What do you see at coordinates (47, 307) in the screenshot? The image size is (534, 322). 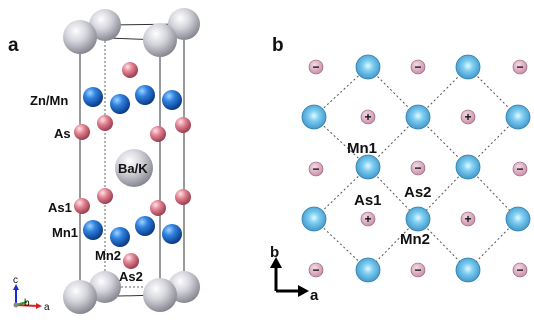 I see `axis-label-a: a` at bounding box center [47, 307].